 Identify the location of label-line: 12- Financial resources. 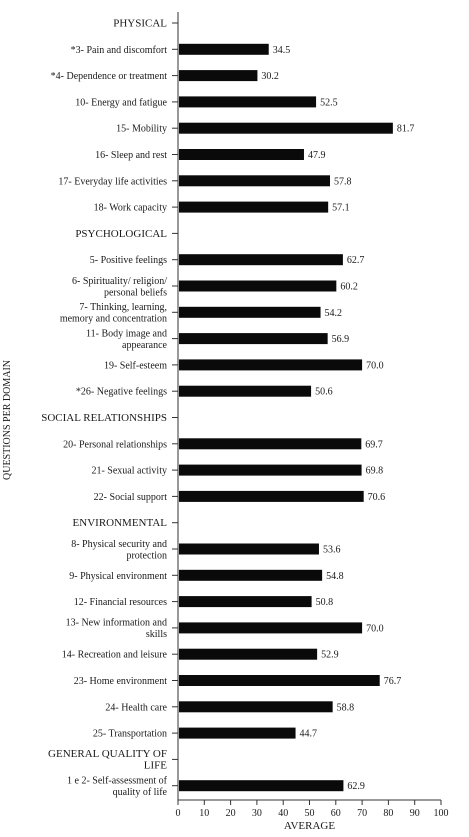
(120, 602).